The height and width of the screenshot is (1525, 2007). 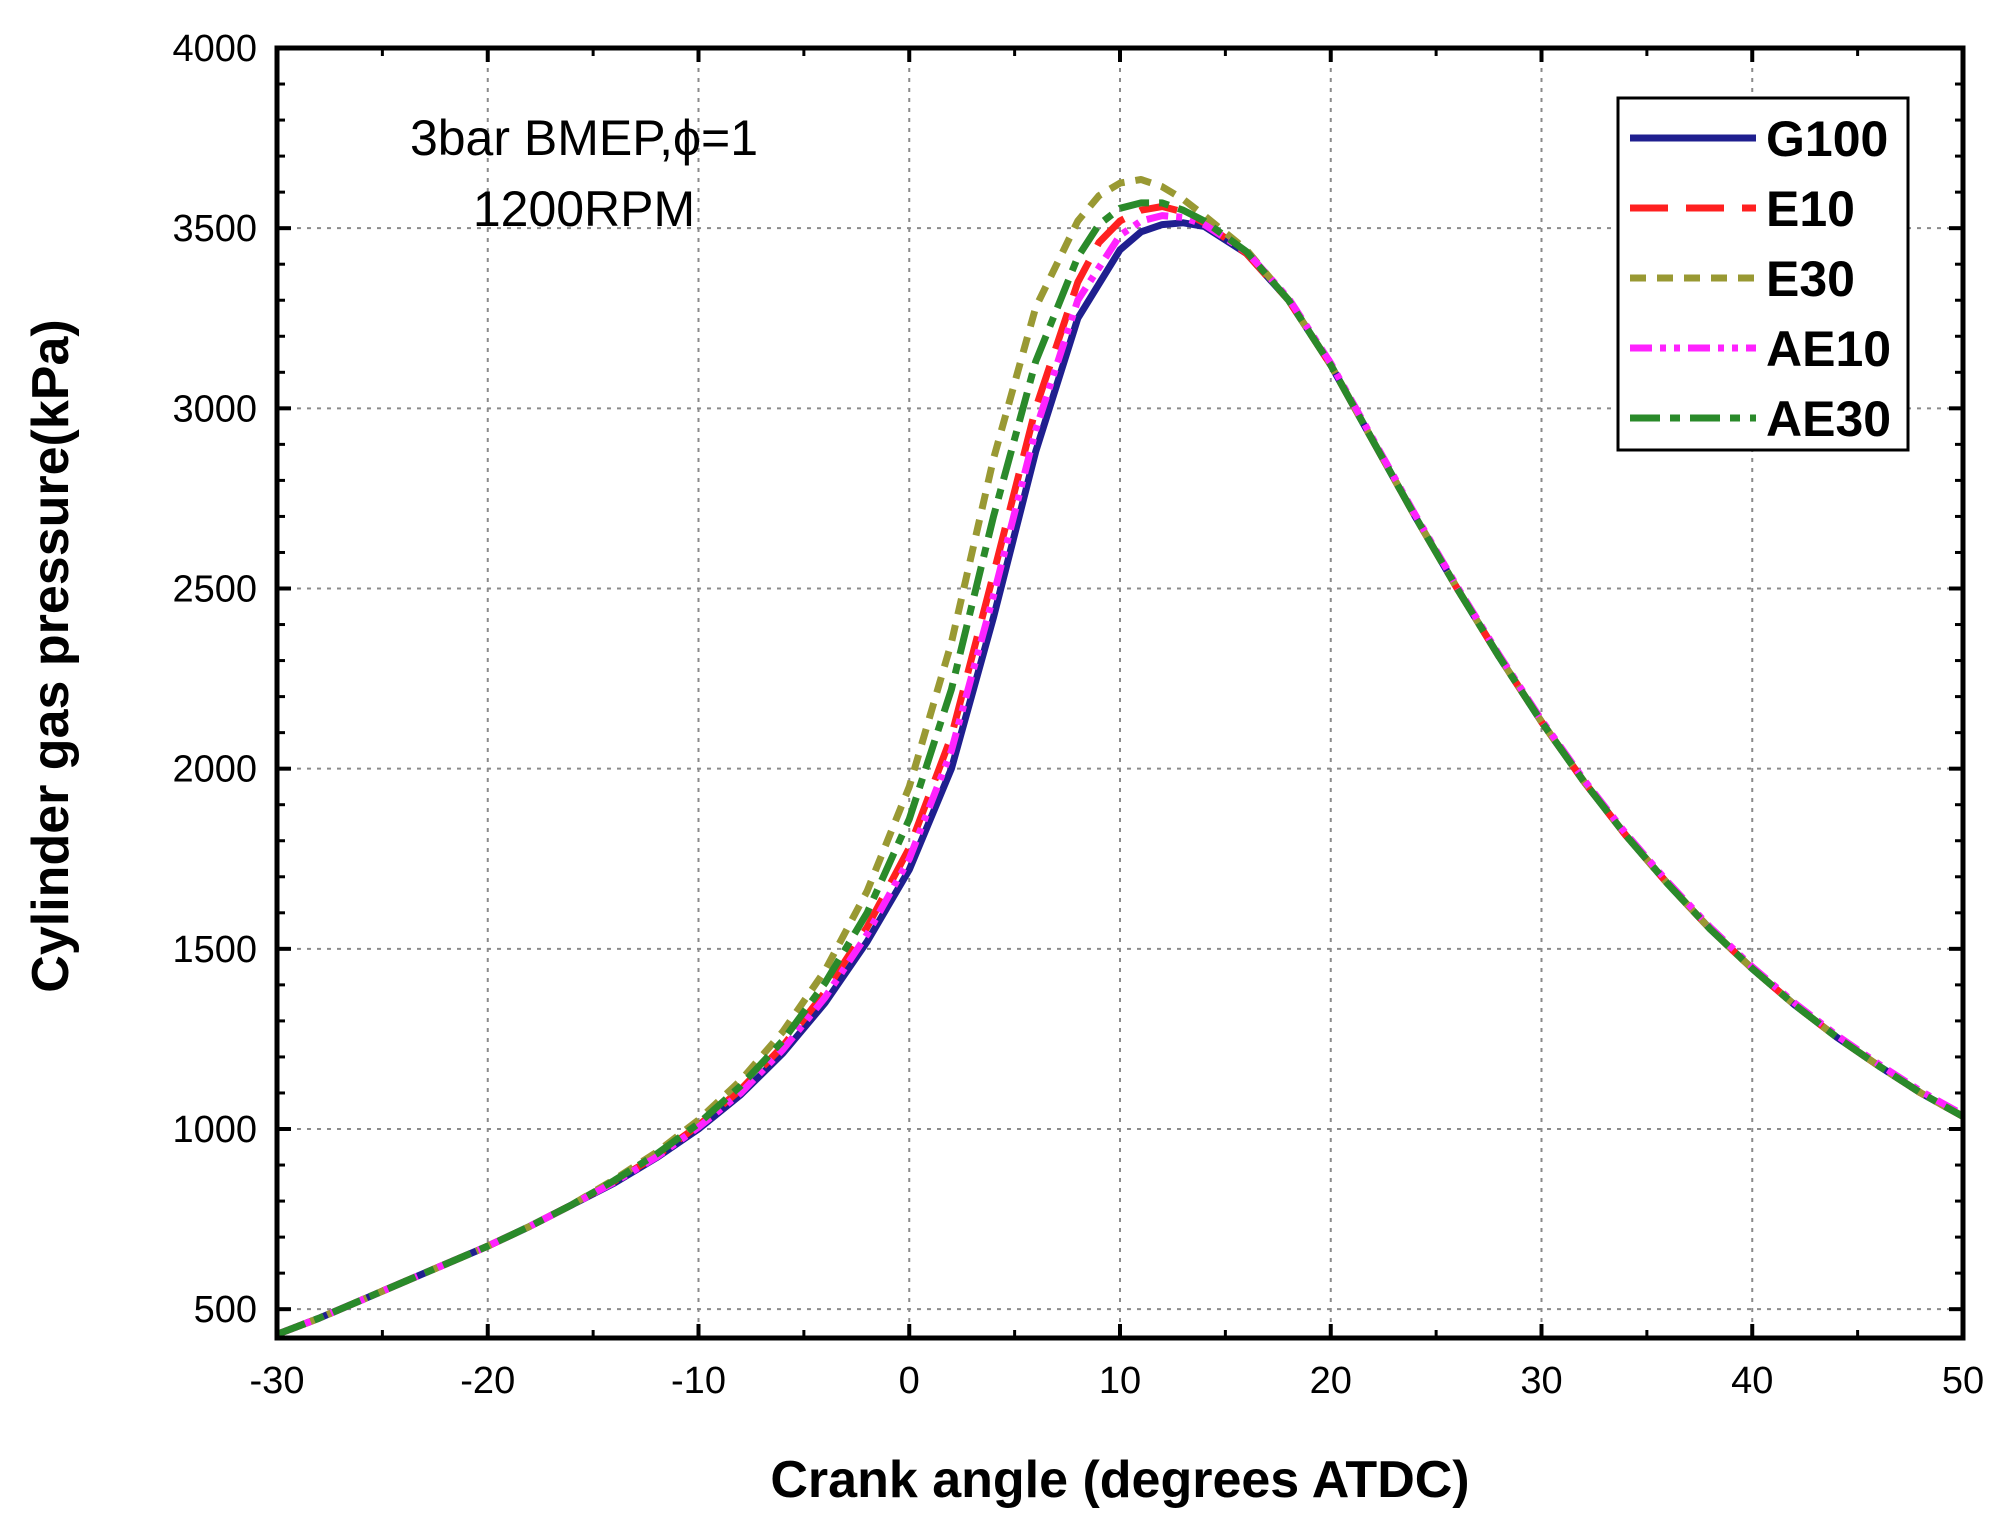 I want to click on x-tick-label: -30, so click(x=277, y=1381).